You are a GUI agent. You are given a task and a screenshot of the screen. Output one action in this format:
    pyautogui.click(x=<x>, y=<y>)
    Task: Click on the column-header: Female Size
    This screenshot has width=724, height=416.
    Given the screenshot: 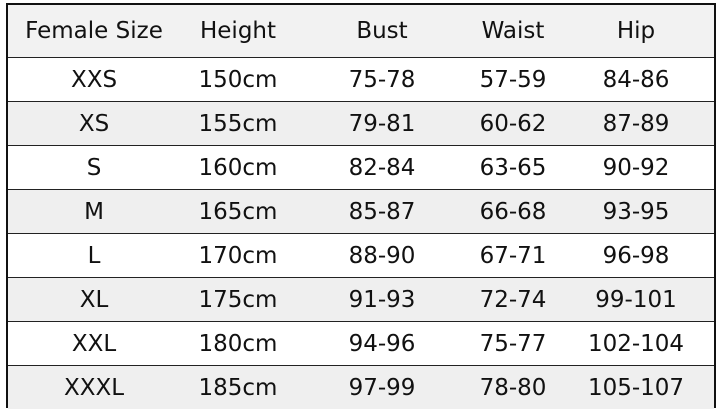 What is the action you would take?
    pyautogui.click(x=94, y=31)
    